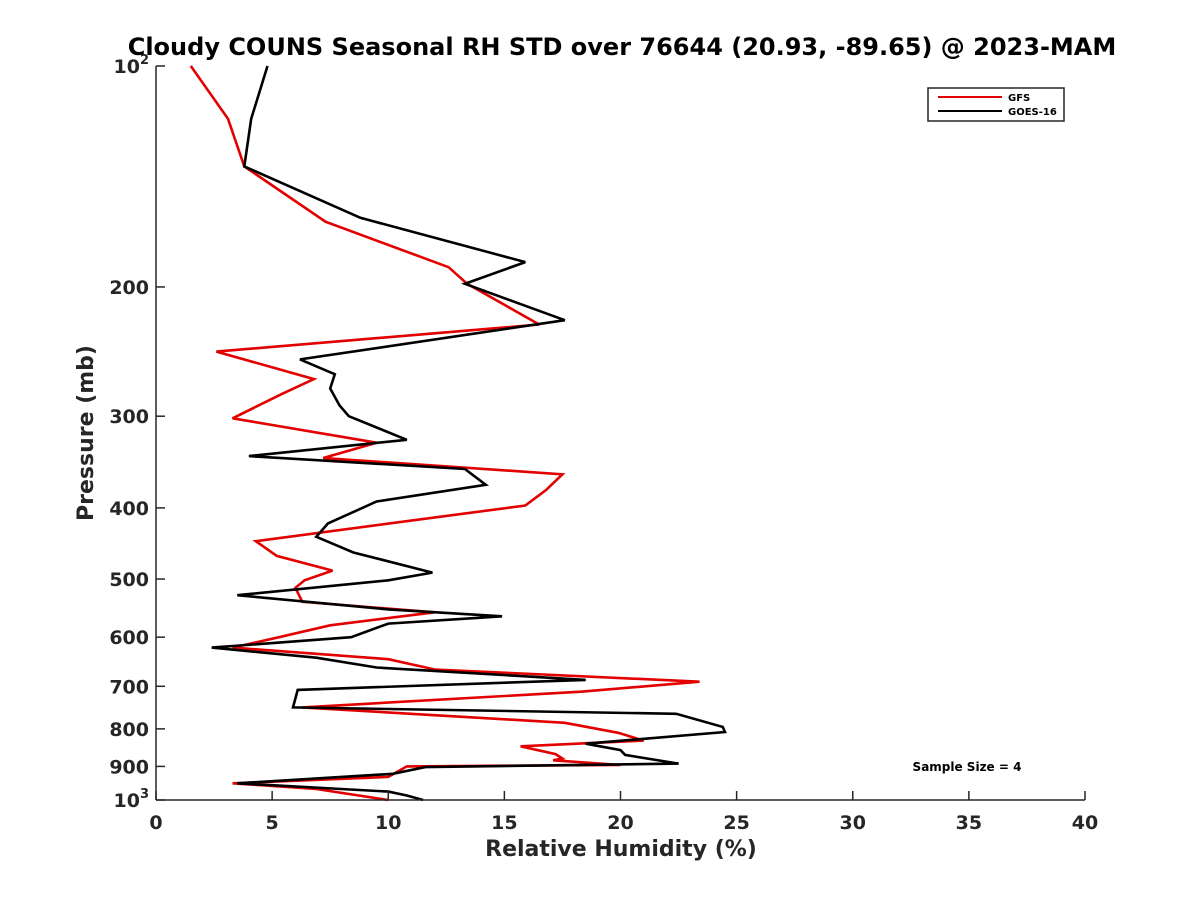 The height and width of the screenshot is (900, 1200). I want to click on y-tick-label: 400, so click(129, 509).